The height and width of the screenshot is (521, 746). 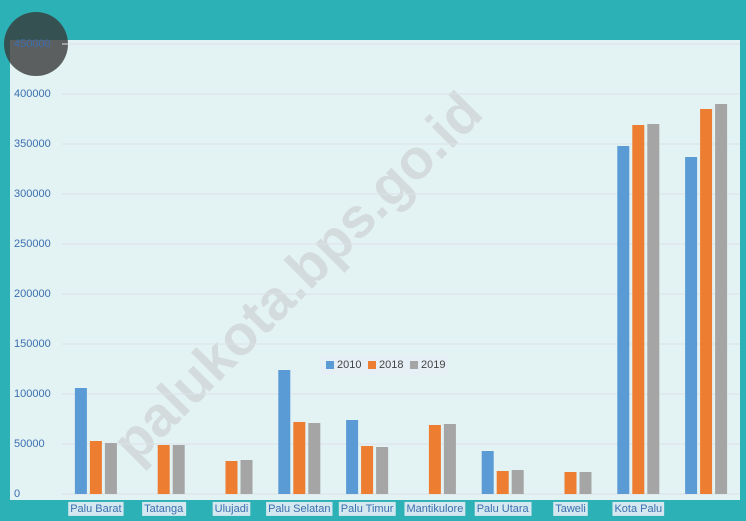 What do you see at coordinates (32, 244) in the screenshot?
I see `y-tick-label: 250000` at bounding box center [32, 244].